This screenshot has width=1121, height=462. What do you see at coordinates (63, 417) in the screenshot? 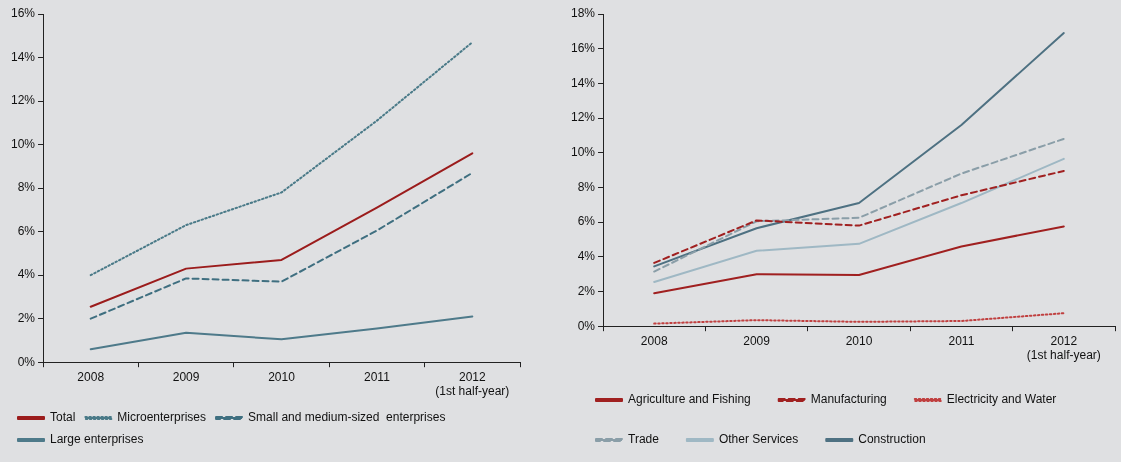
I see `legend-label: Total` at bounding box center [63, 417].